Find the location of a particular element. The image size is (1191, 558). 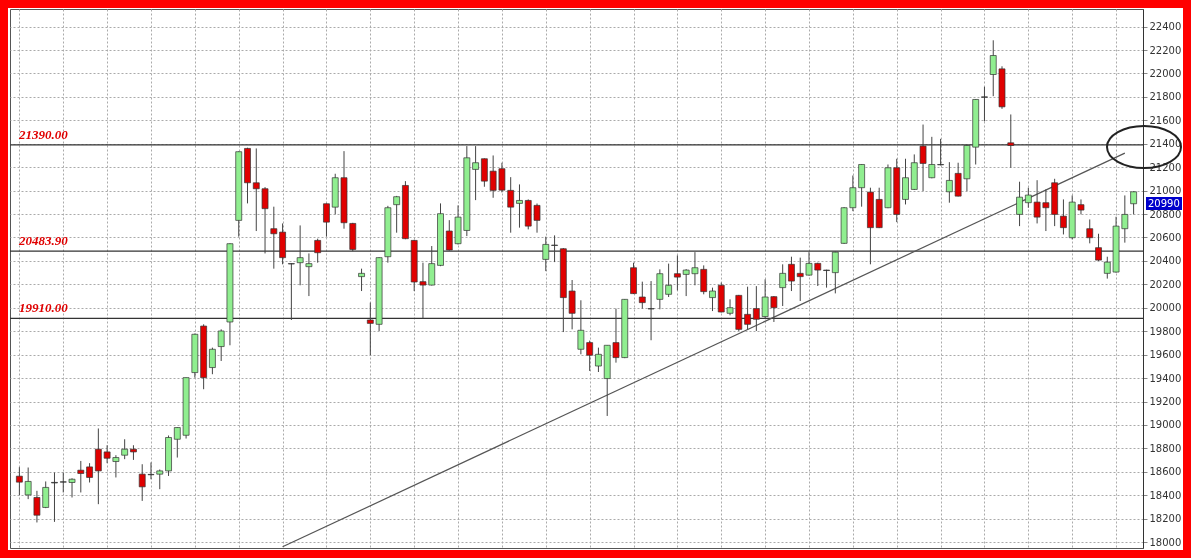

y-tick-label: 20800 is located at coordinates (1165, 214).